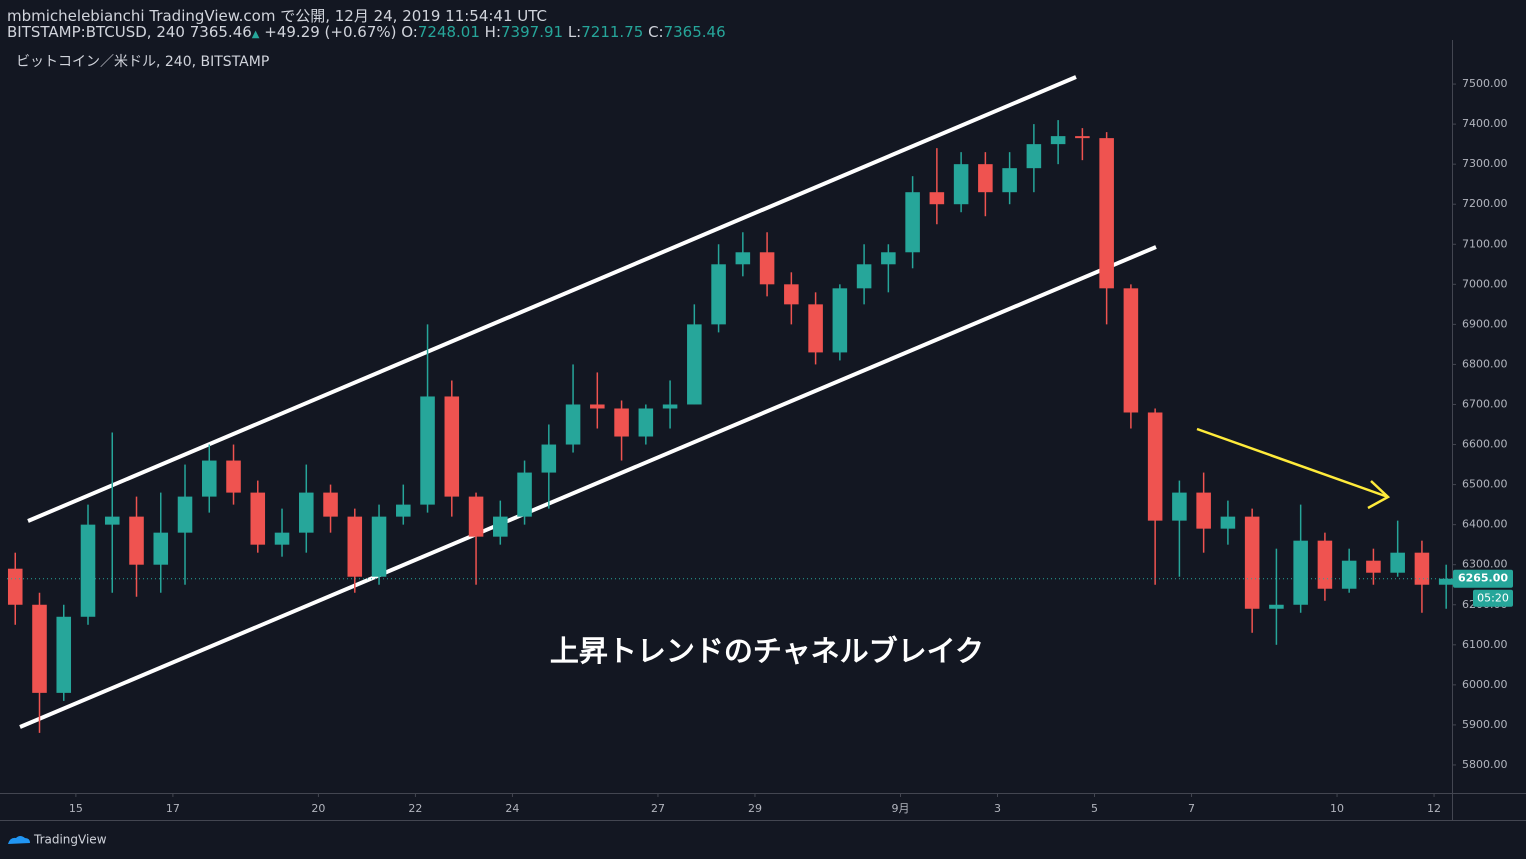 This screenshot has width=1526, height=859. I want to click on y-tick-label: 5900.00, so click(1485, 724).